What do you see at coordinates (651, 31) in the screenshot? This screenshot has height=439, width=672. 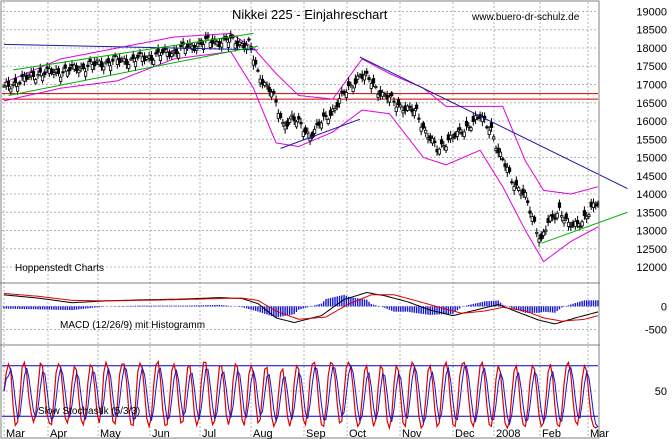 I see `y-tick-label: 18500` at bounding box center [651, 31].